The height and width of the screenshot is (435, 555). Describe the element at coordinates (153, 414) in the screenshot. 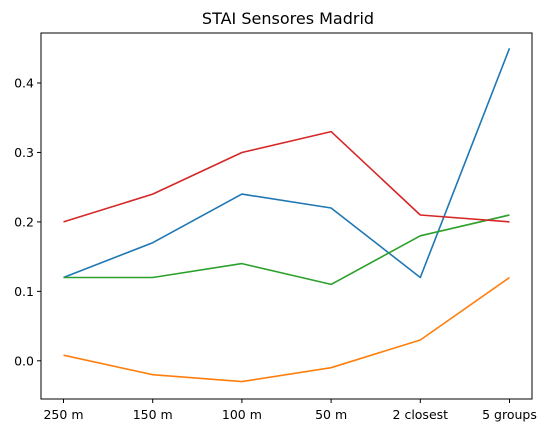

I see `x-tick-label: 150 m` at that location.